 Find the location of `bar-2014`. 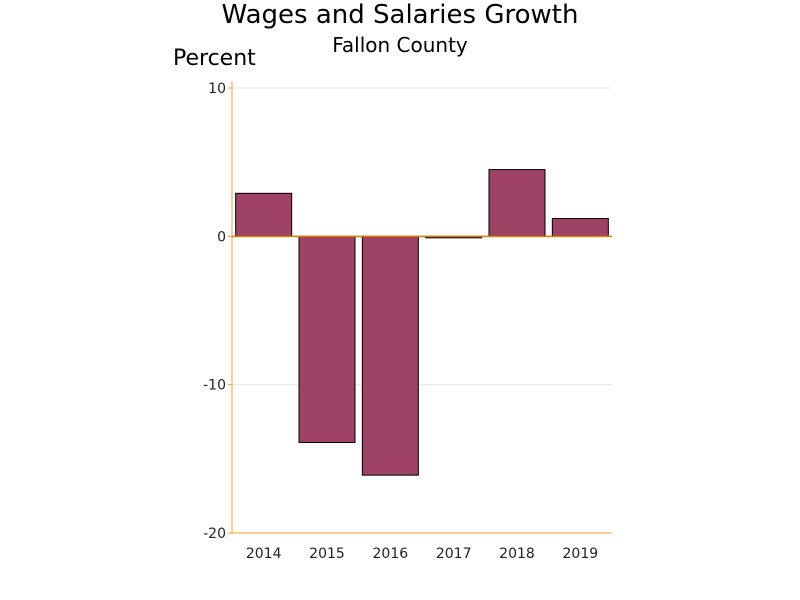

bar-2014 is located at coordinates (264, 214).